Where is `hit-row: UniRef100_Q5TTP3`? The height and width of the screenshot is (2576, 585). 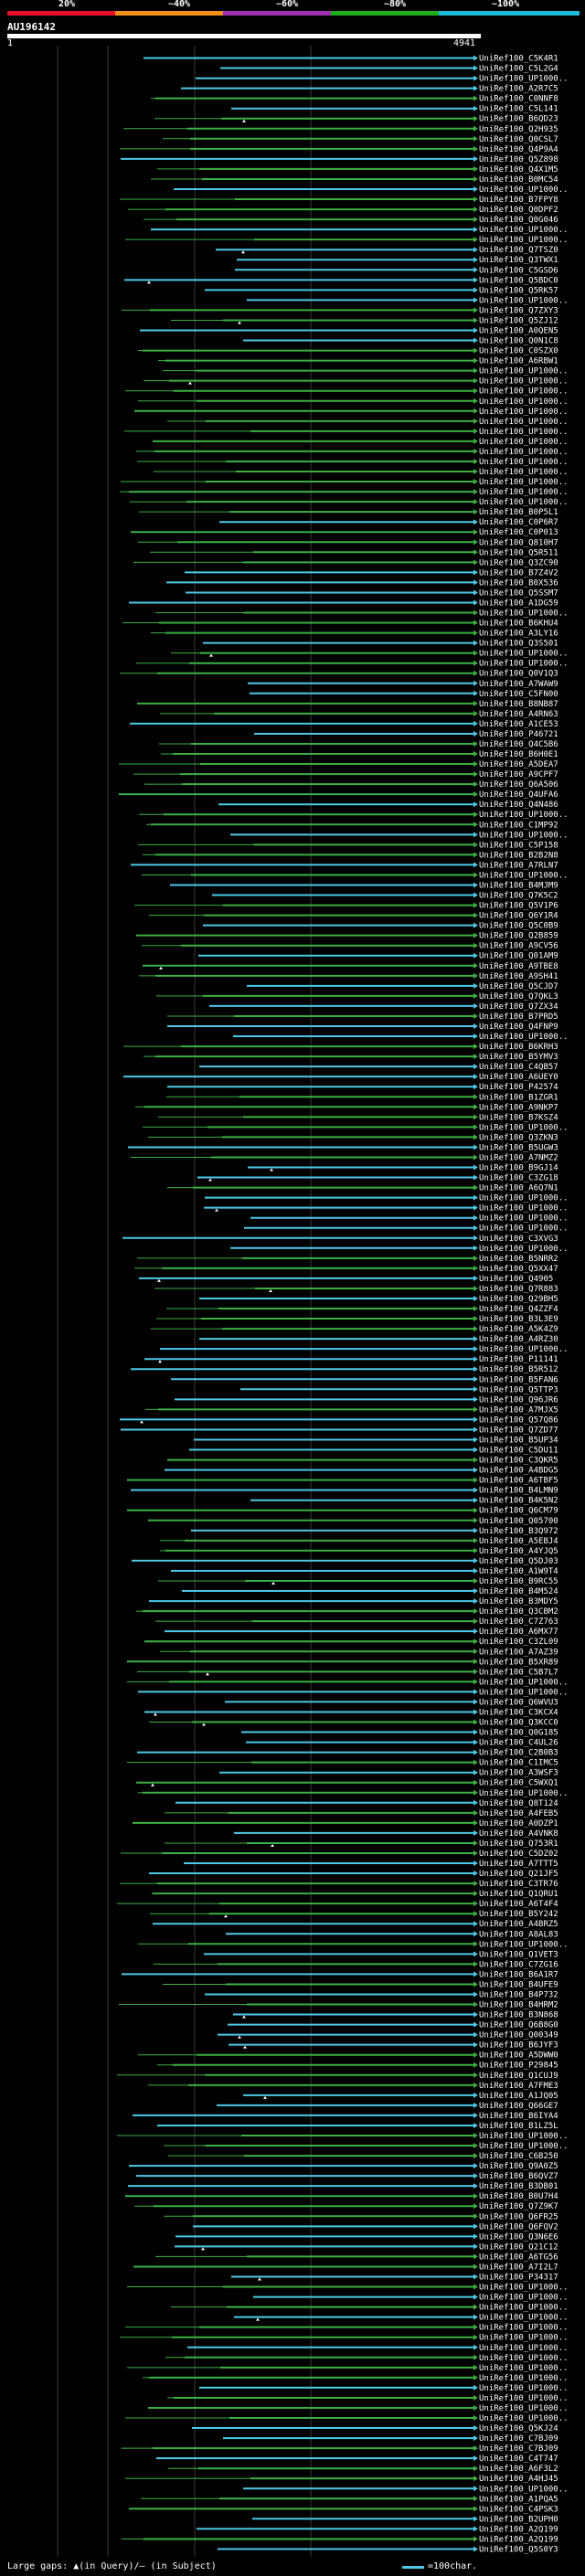 hit-row: UniRef100_Q5TTP3 is located at coordinates (399, 1389).